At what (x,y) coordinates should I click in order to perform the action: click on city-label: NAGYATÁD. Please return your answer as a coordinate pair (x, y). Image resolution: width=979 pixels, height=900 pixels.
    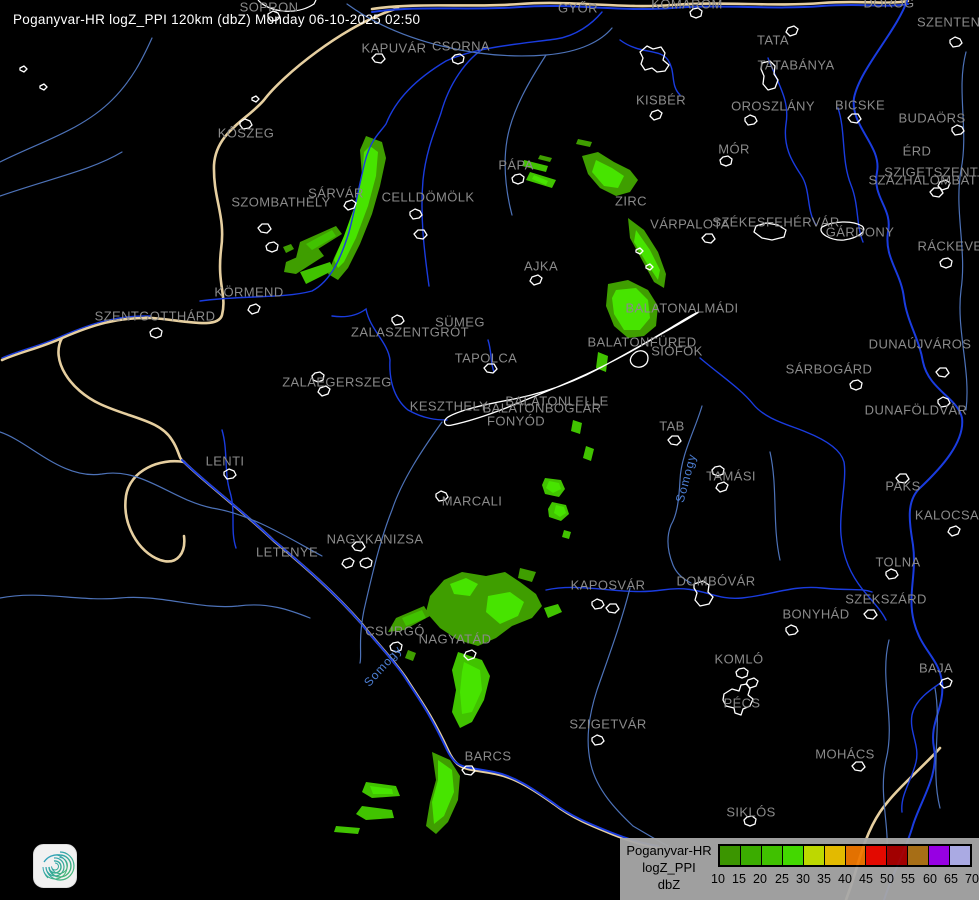
    Looking at the image, I should click on (455, 639).